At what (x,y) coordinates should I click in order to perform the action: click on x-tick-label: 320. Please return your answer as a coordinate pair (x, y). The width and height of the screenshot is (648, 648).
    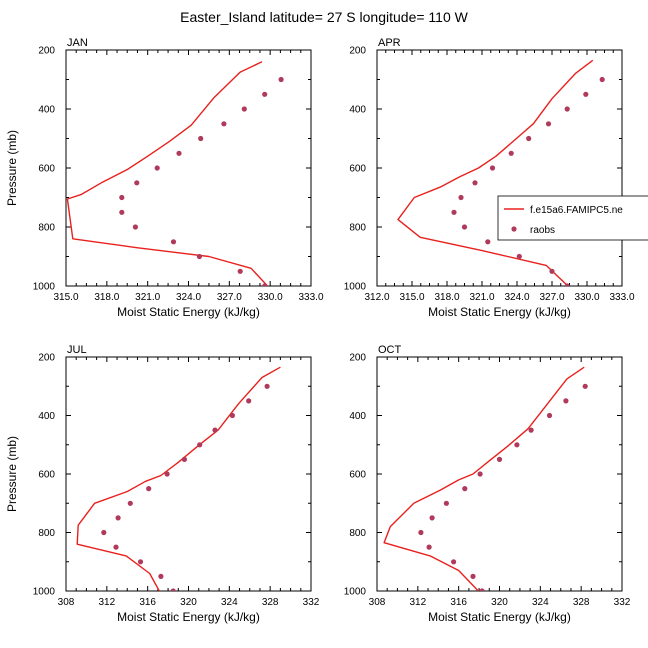
    Looking at the image, I should click on (188, 602).